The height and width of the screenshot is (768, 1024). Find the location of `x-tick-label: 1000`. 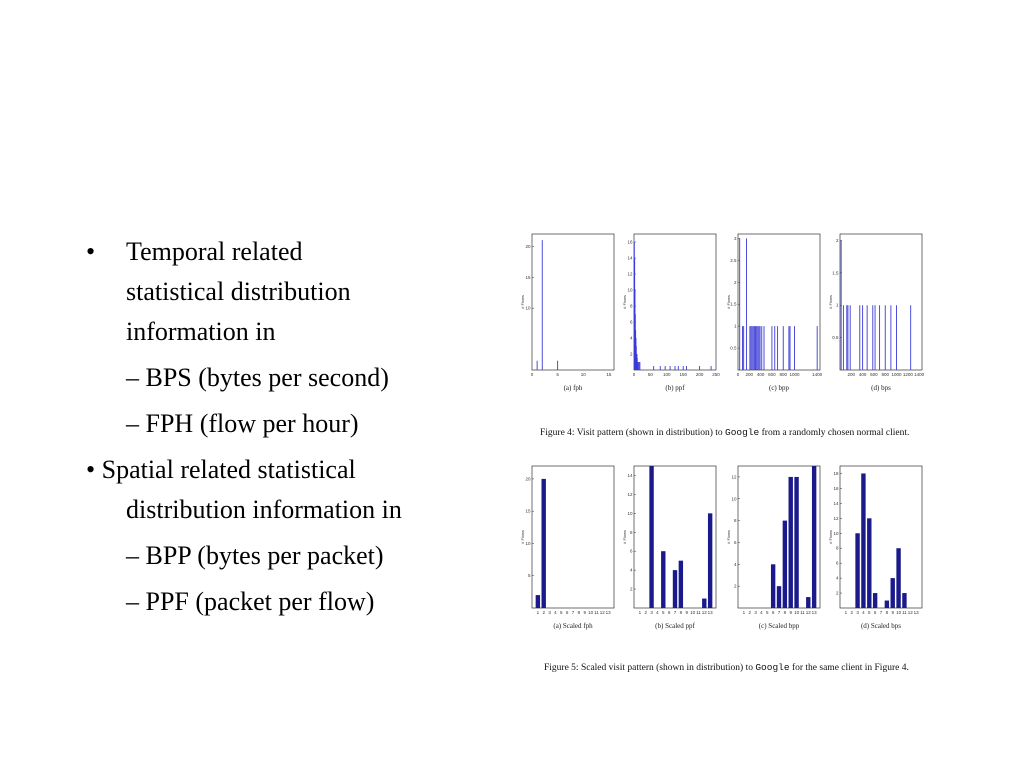

x-tick-label: 1000 is located at coordinates (795, 374).